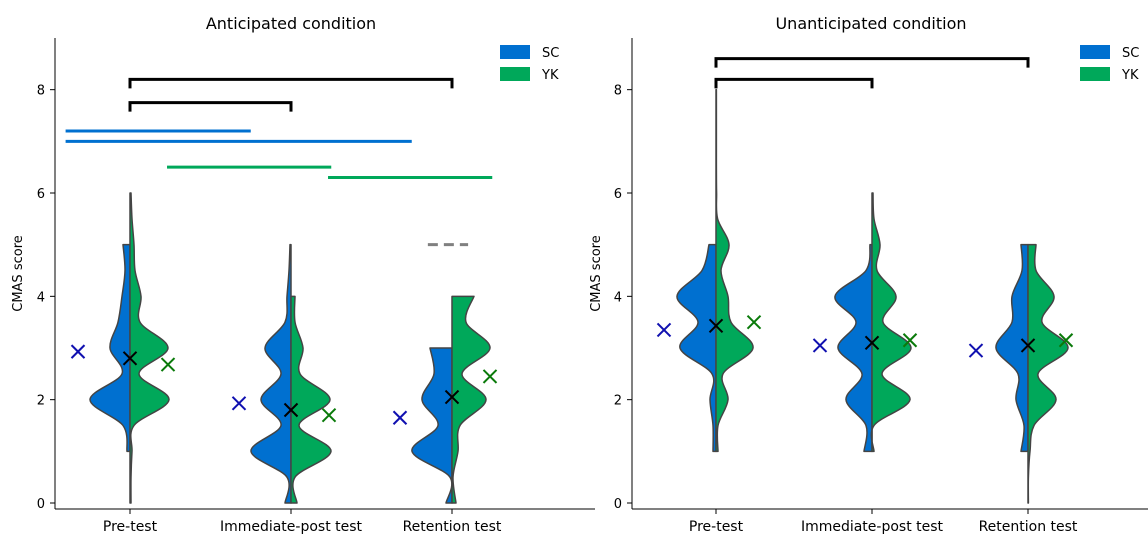  What do you see at coordinates (291, 23) in the screenshot?
I see `chart-title: Anticipated condition` at bounding box center [291, 23].